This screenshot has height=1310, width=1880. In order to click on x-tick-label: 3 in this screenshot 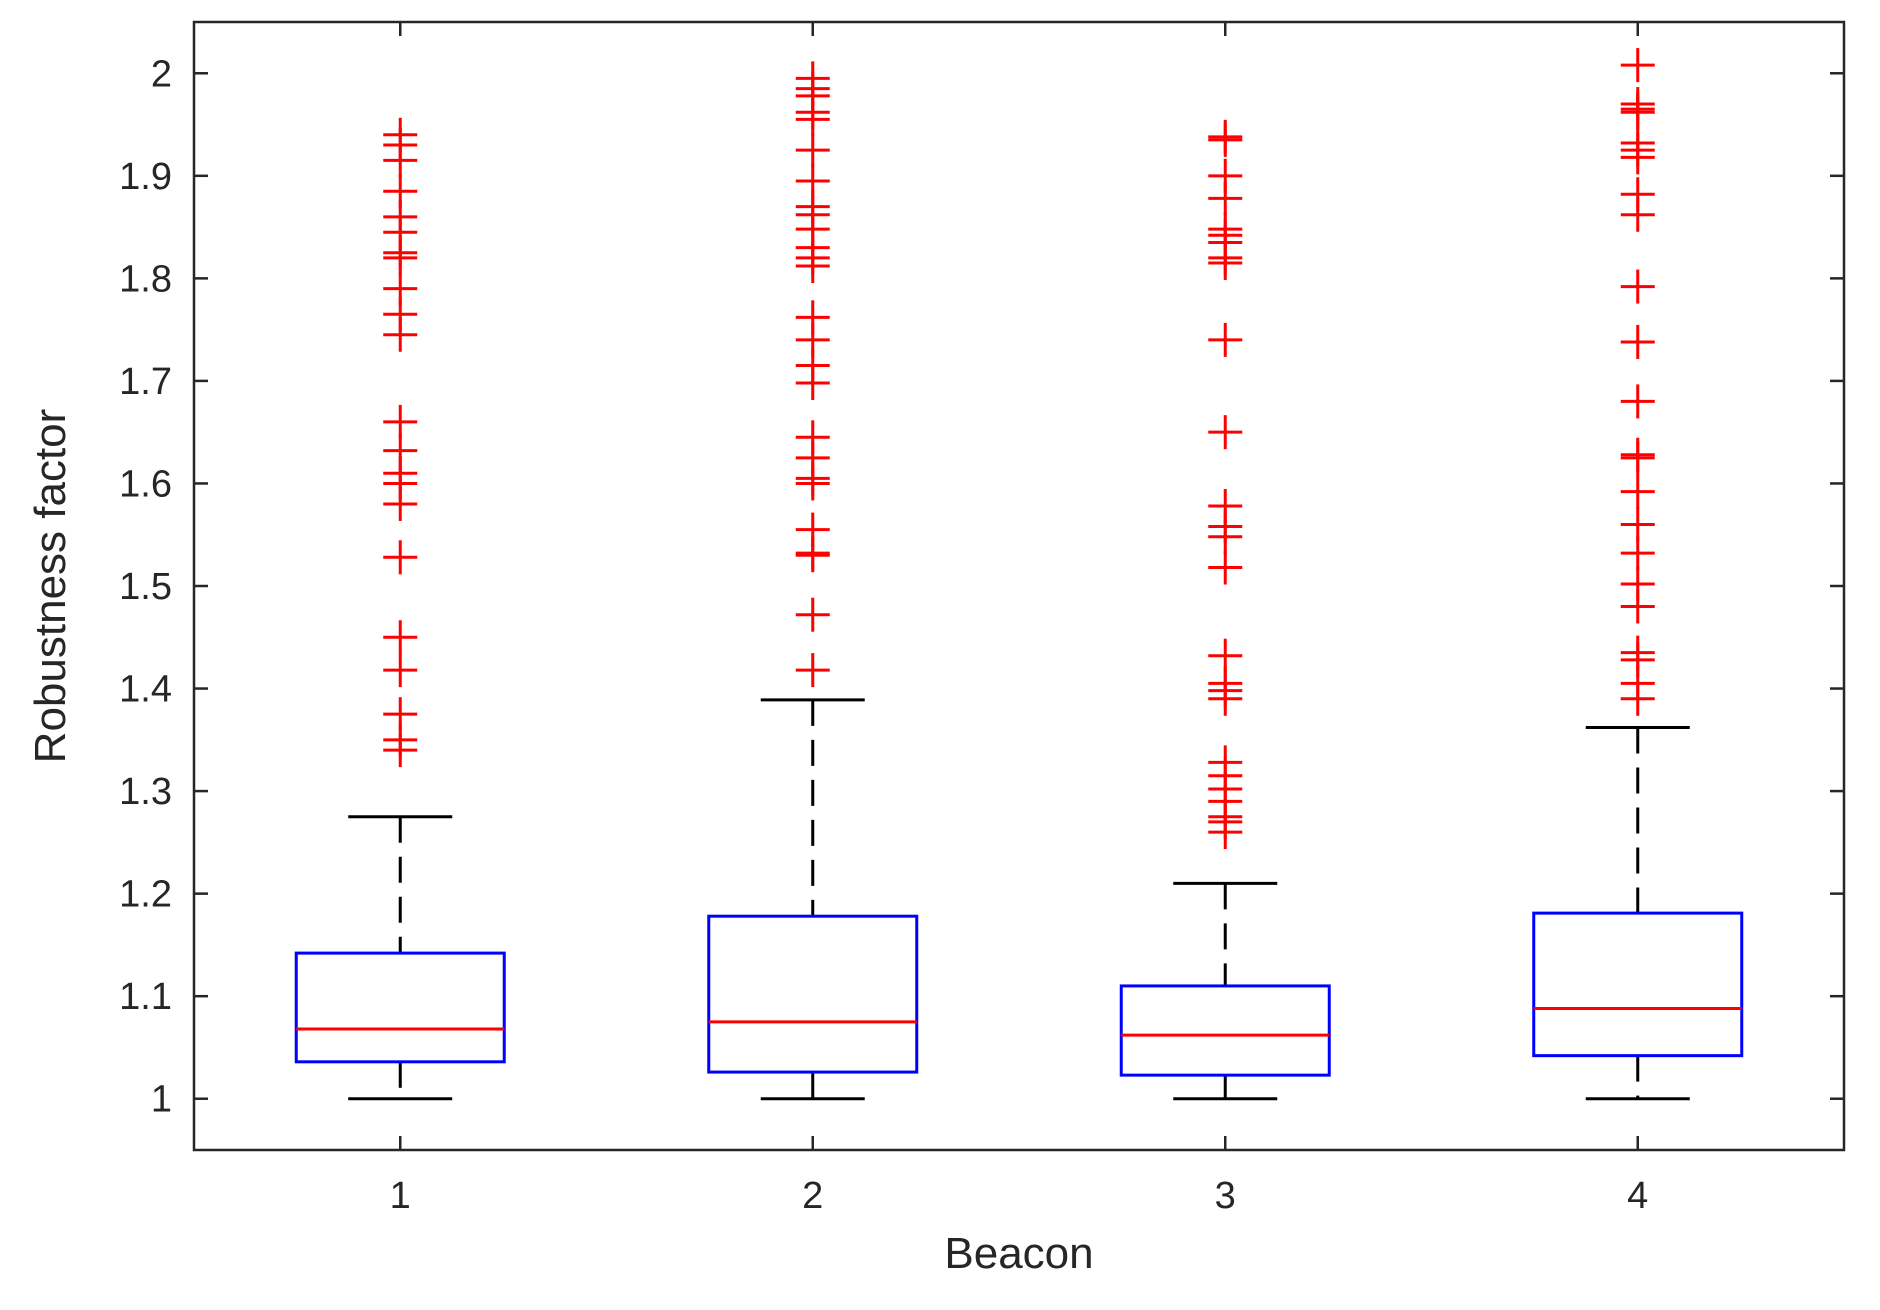, I will do `click(1225, 1196)`.